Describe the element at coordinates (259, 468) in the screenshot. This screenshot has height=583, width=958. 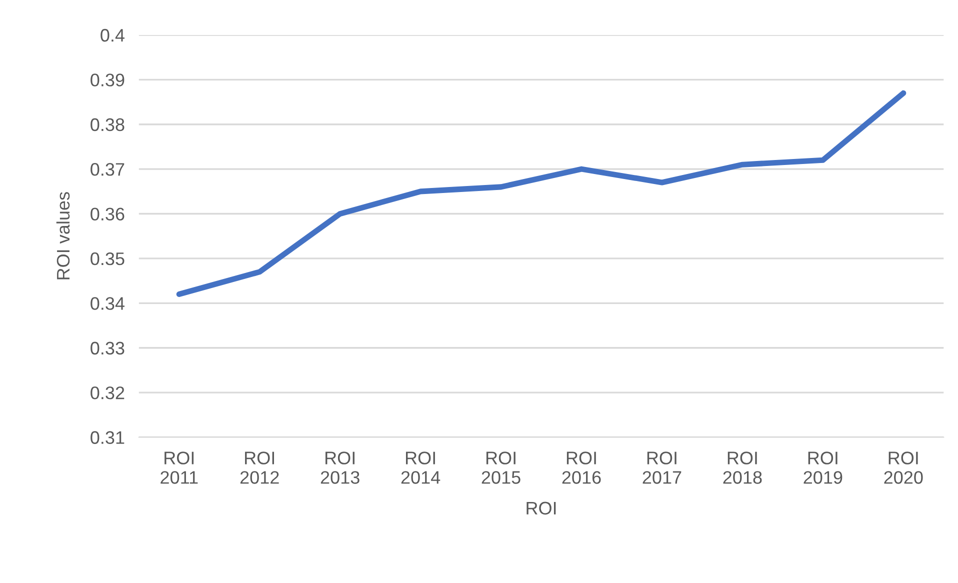
I see `x-tick-label: ROI 2012` at that location.